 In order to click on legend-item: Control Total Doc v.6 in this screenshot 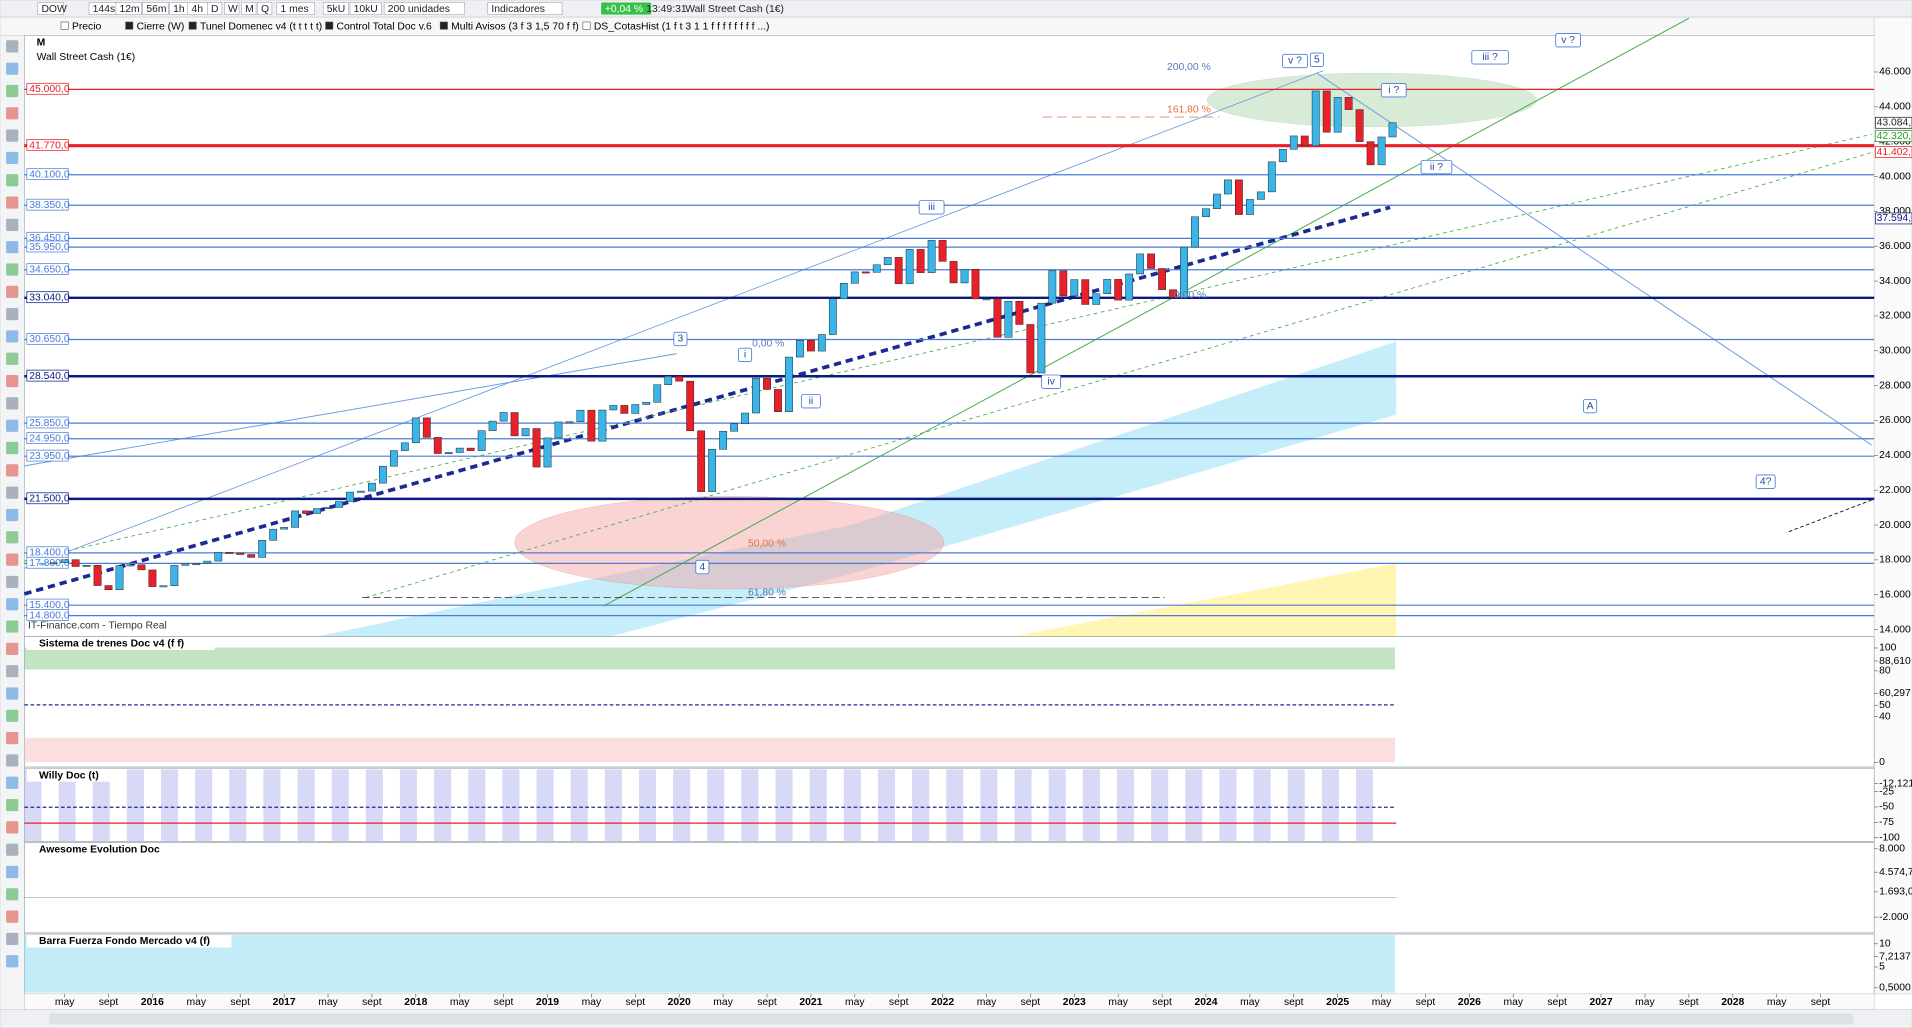, I will do `click(384, 27)`.